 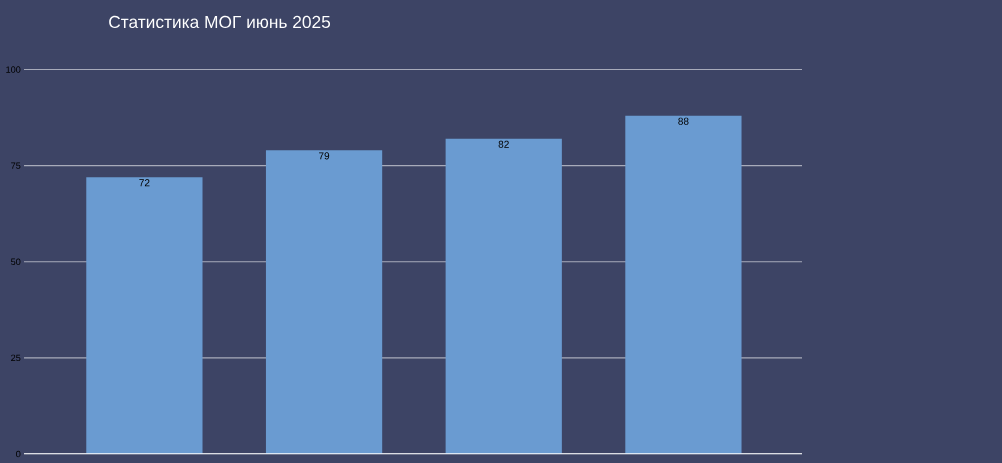 I want to click on y-tick-label: 50, so click(x=16, y=261).